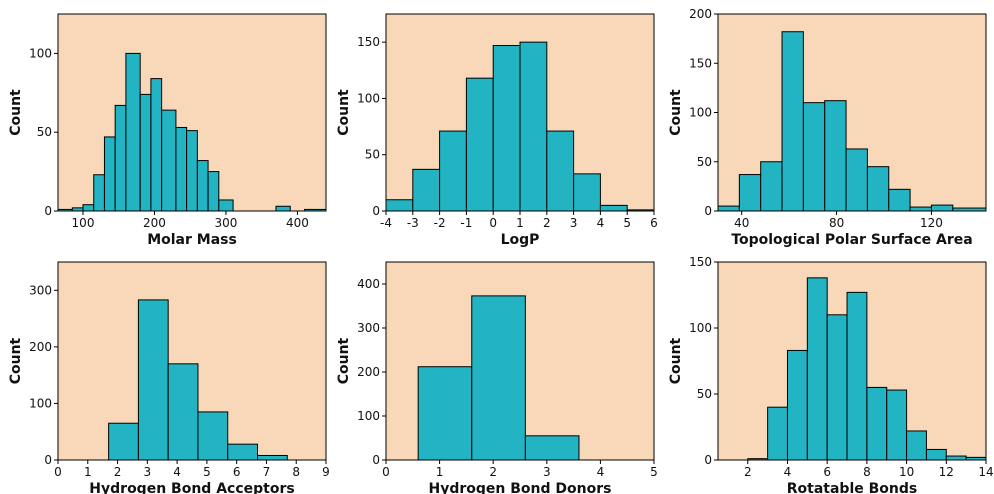  What do you see at coordinates (192, 240) in the screenshot?
I see `x-axis-title: Molar Mass` at bounding box center [192, 240].